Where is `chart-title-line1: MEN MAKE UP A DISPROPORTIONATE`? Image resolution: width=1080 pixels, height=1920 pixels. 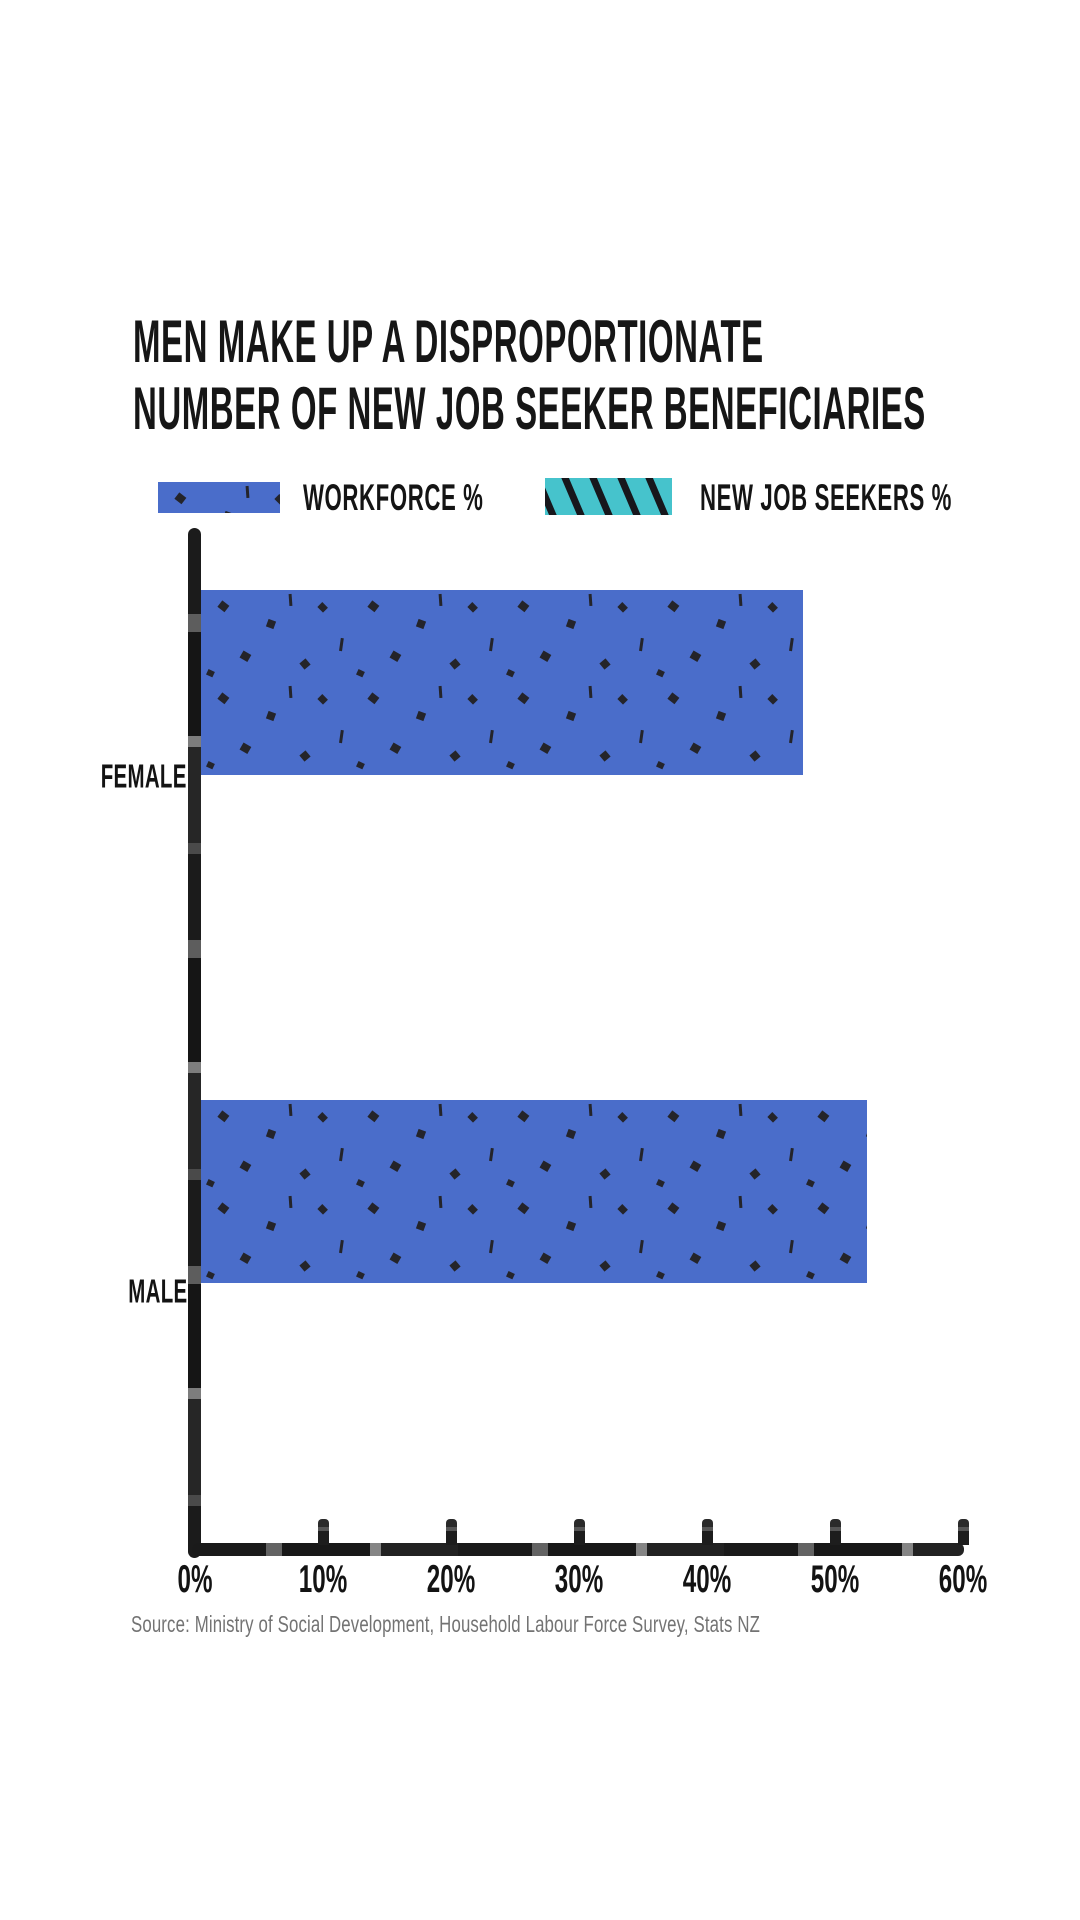 chart-title-line1: MEN MAKE UP A DISPROPORTIONATE is located at coordinates (448, 341).